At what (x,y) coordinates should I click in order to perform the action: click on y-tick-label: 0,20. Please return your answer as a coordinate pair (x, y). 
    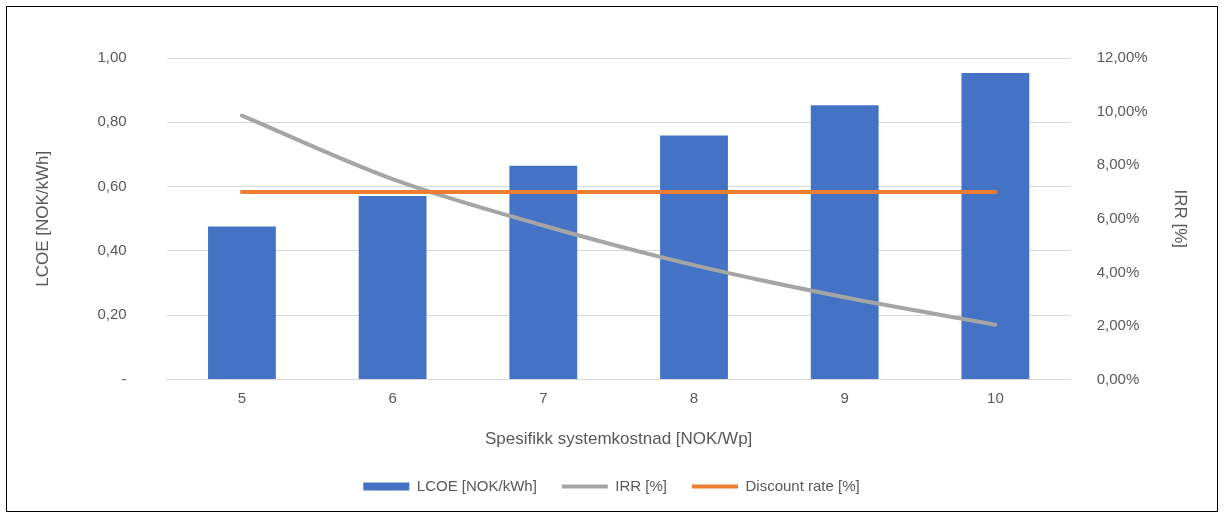
    Looking at the image, I should click on (112, 314).